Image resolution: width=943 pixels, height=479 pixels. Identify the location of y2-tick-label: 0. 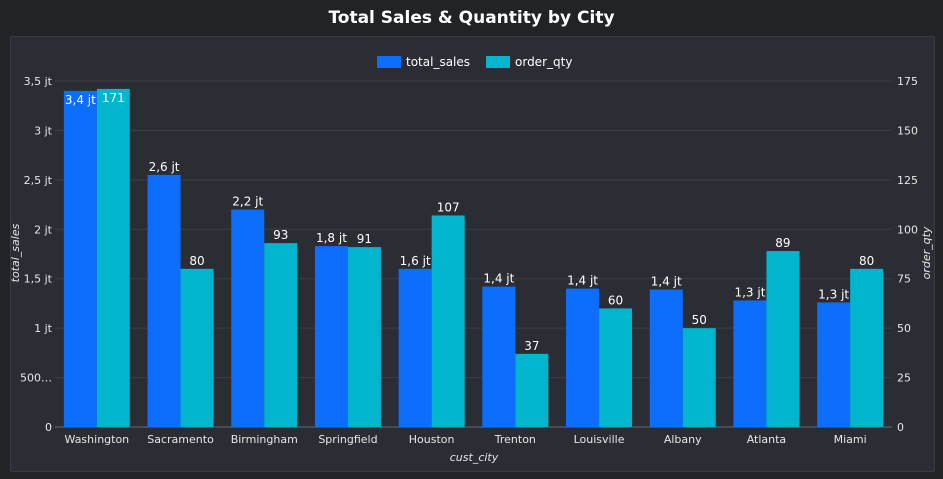
(900, 427).